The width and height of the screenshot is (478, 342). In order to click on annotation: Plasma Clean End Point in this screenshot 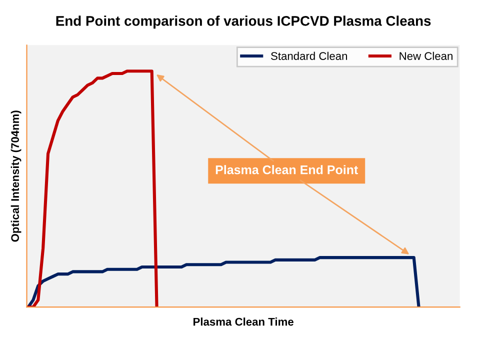, I will do `click(287, 169)`.